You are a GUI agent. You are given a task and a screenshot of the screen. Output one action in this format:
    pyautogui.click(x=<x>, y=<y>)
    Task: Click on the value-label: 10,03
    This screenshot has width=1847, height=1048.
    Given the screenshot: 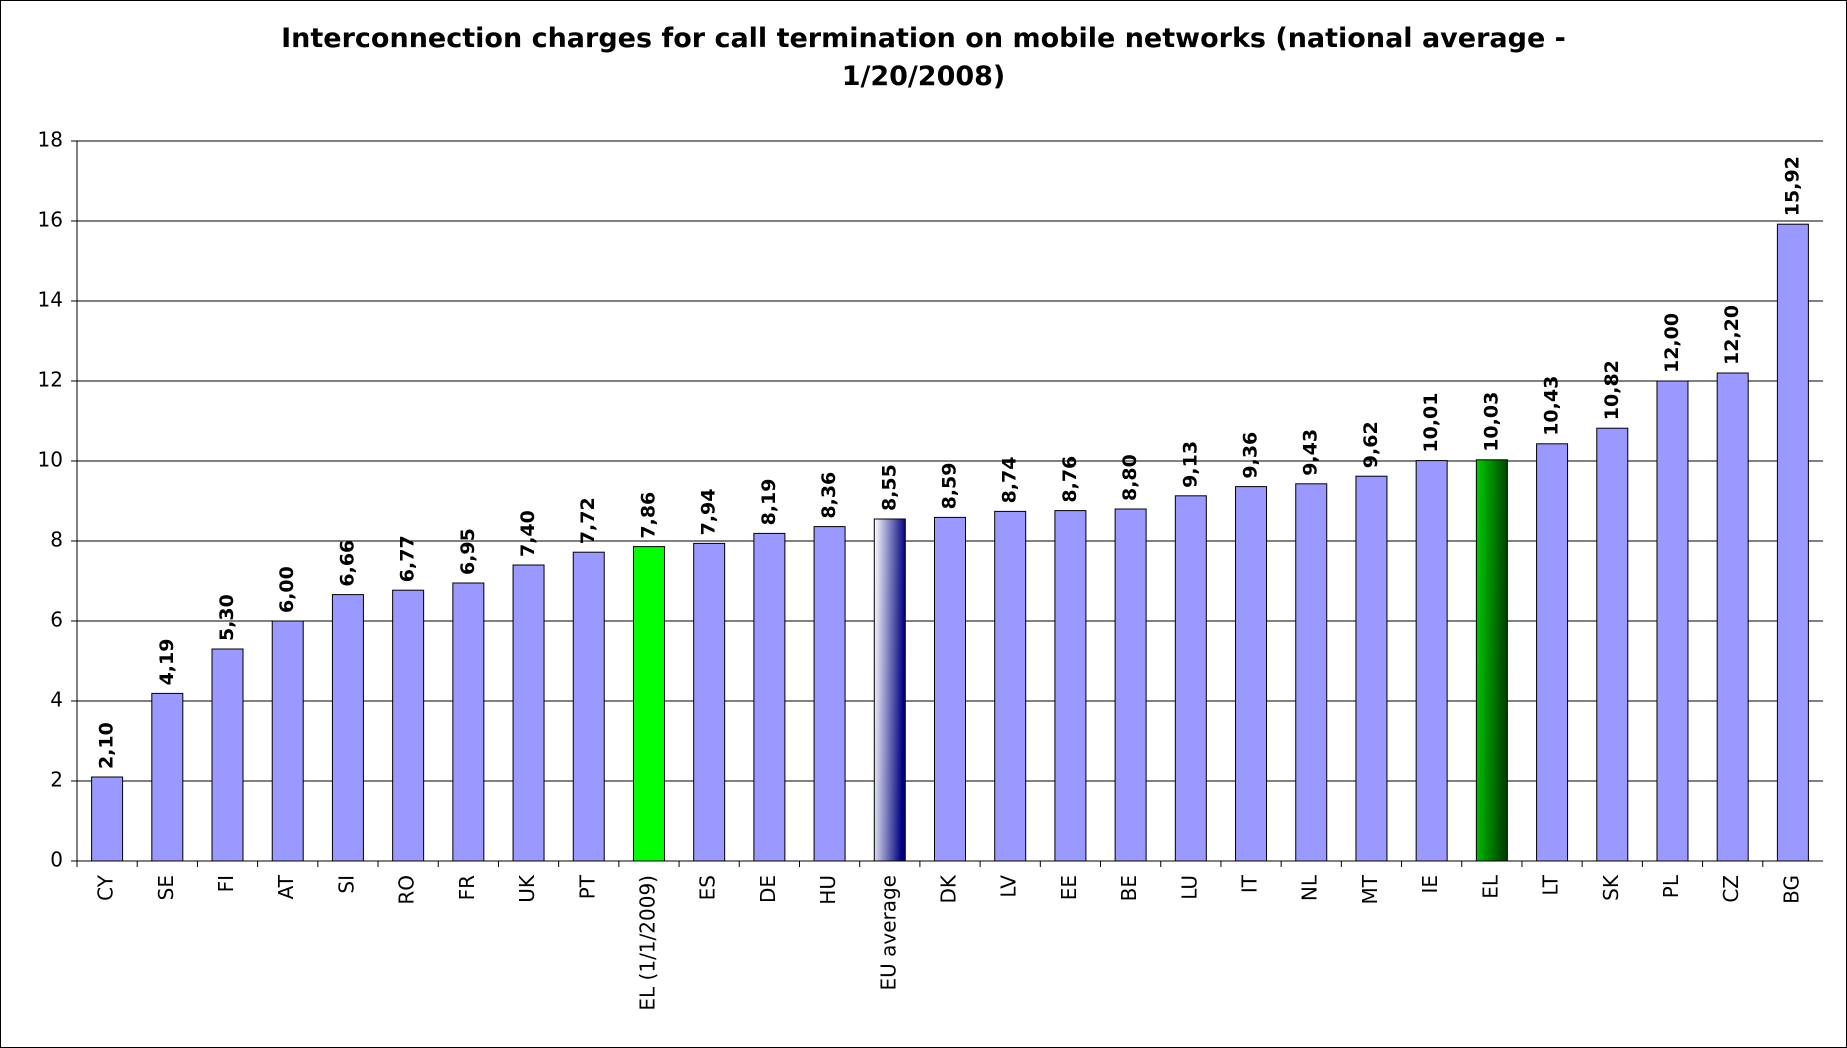 What is the action you would take?
    pyautogui.click(x=1491, y=422)
    